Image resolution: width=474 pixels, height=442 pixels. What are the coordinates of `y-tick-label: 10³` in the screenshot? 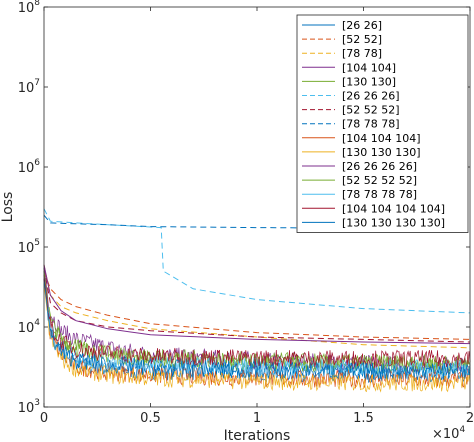 It's located at (29, 407).